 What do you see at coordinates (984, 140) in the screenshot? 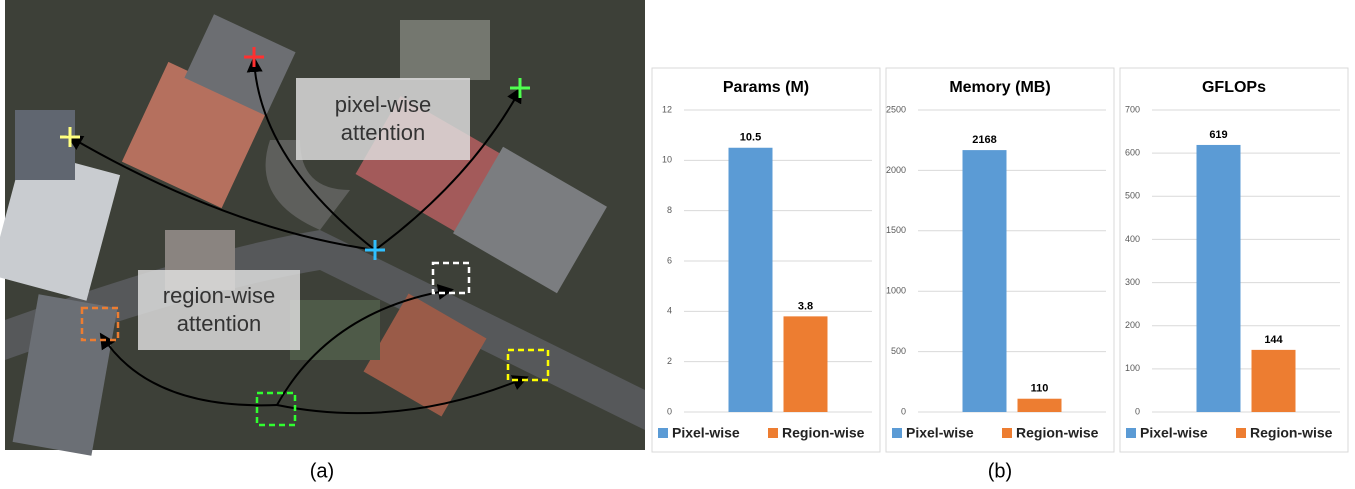
I see `data-label: 2168` at bounding box center [984, 140].